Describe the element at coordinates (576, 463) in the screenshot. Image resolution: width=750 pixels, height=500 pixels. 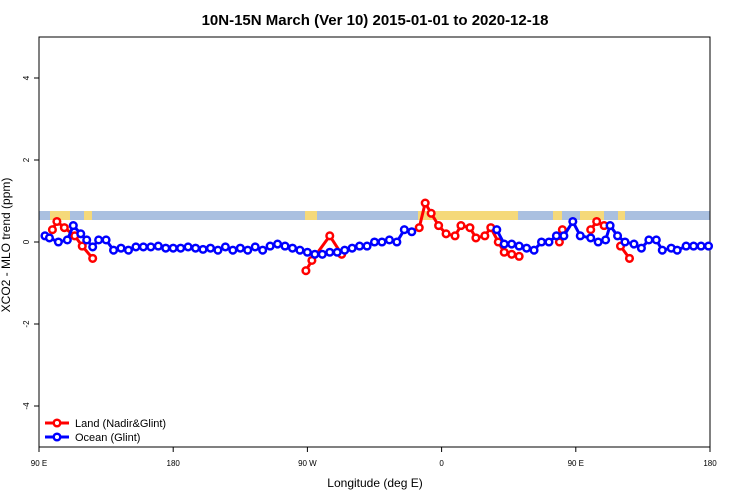
I see `x-tick-label: 90 E` at that location.